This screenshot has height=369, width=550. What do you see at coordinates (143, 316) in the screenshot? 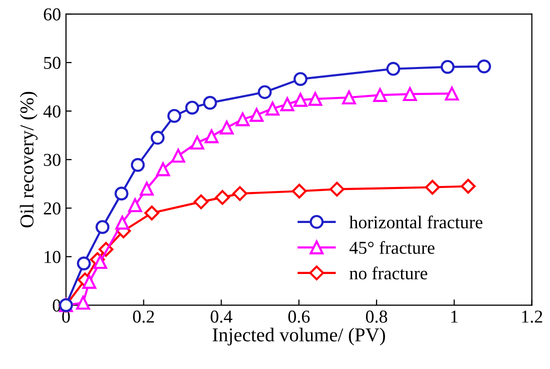
I see `x-tick-label: 0.2` at bounding box center [143, 316].